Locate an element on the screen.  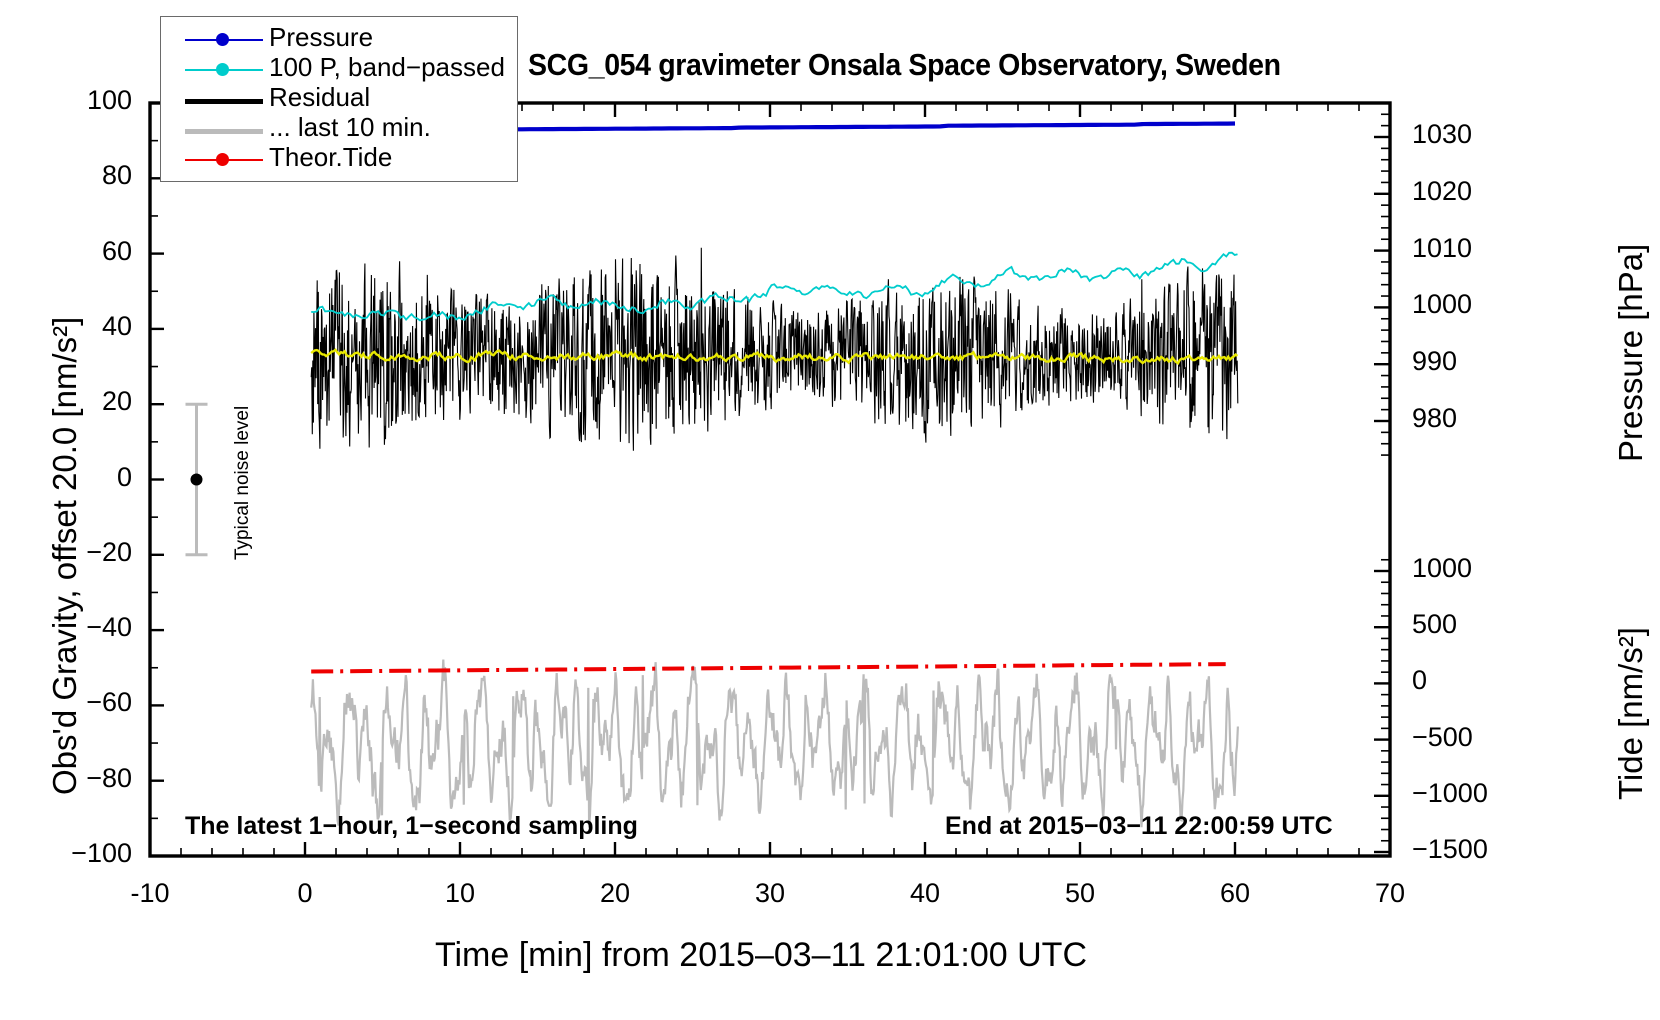
y-tick-label: −20 is located at coordinates (109, 551).